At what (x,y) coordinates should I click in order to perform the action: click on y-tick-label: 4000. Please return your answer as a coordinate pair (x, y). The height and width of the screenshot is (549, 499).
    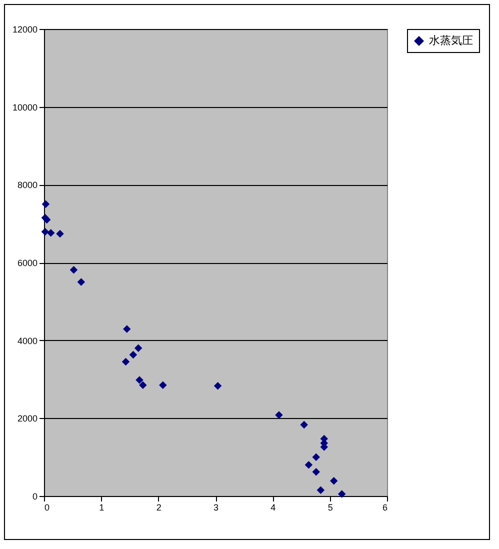
    Looking at the image, I should click on (27, 341).